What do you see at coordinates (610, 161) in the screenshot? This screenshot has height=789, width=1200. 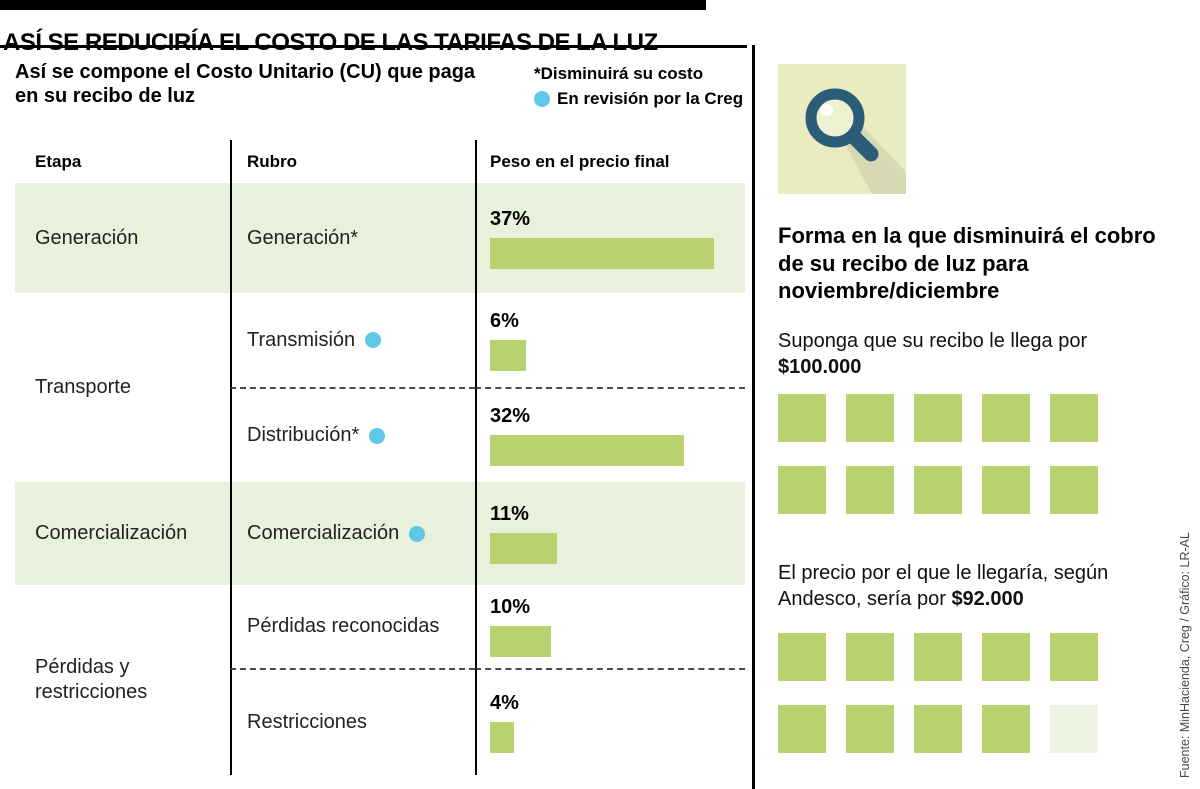 I see `column-header-peso: Peso en el precio final` at bounding box center [610, 161].